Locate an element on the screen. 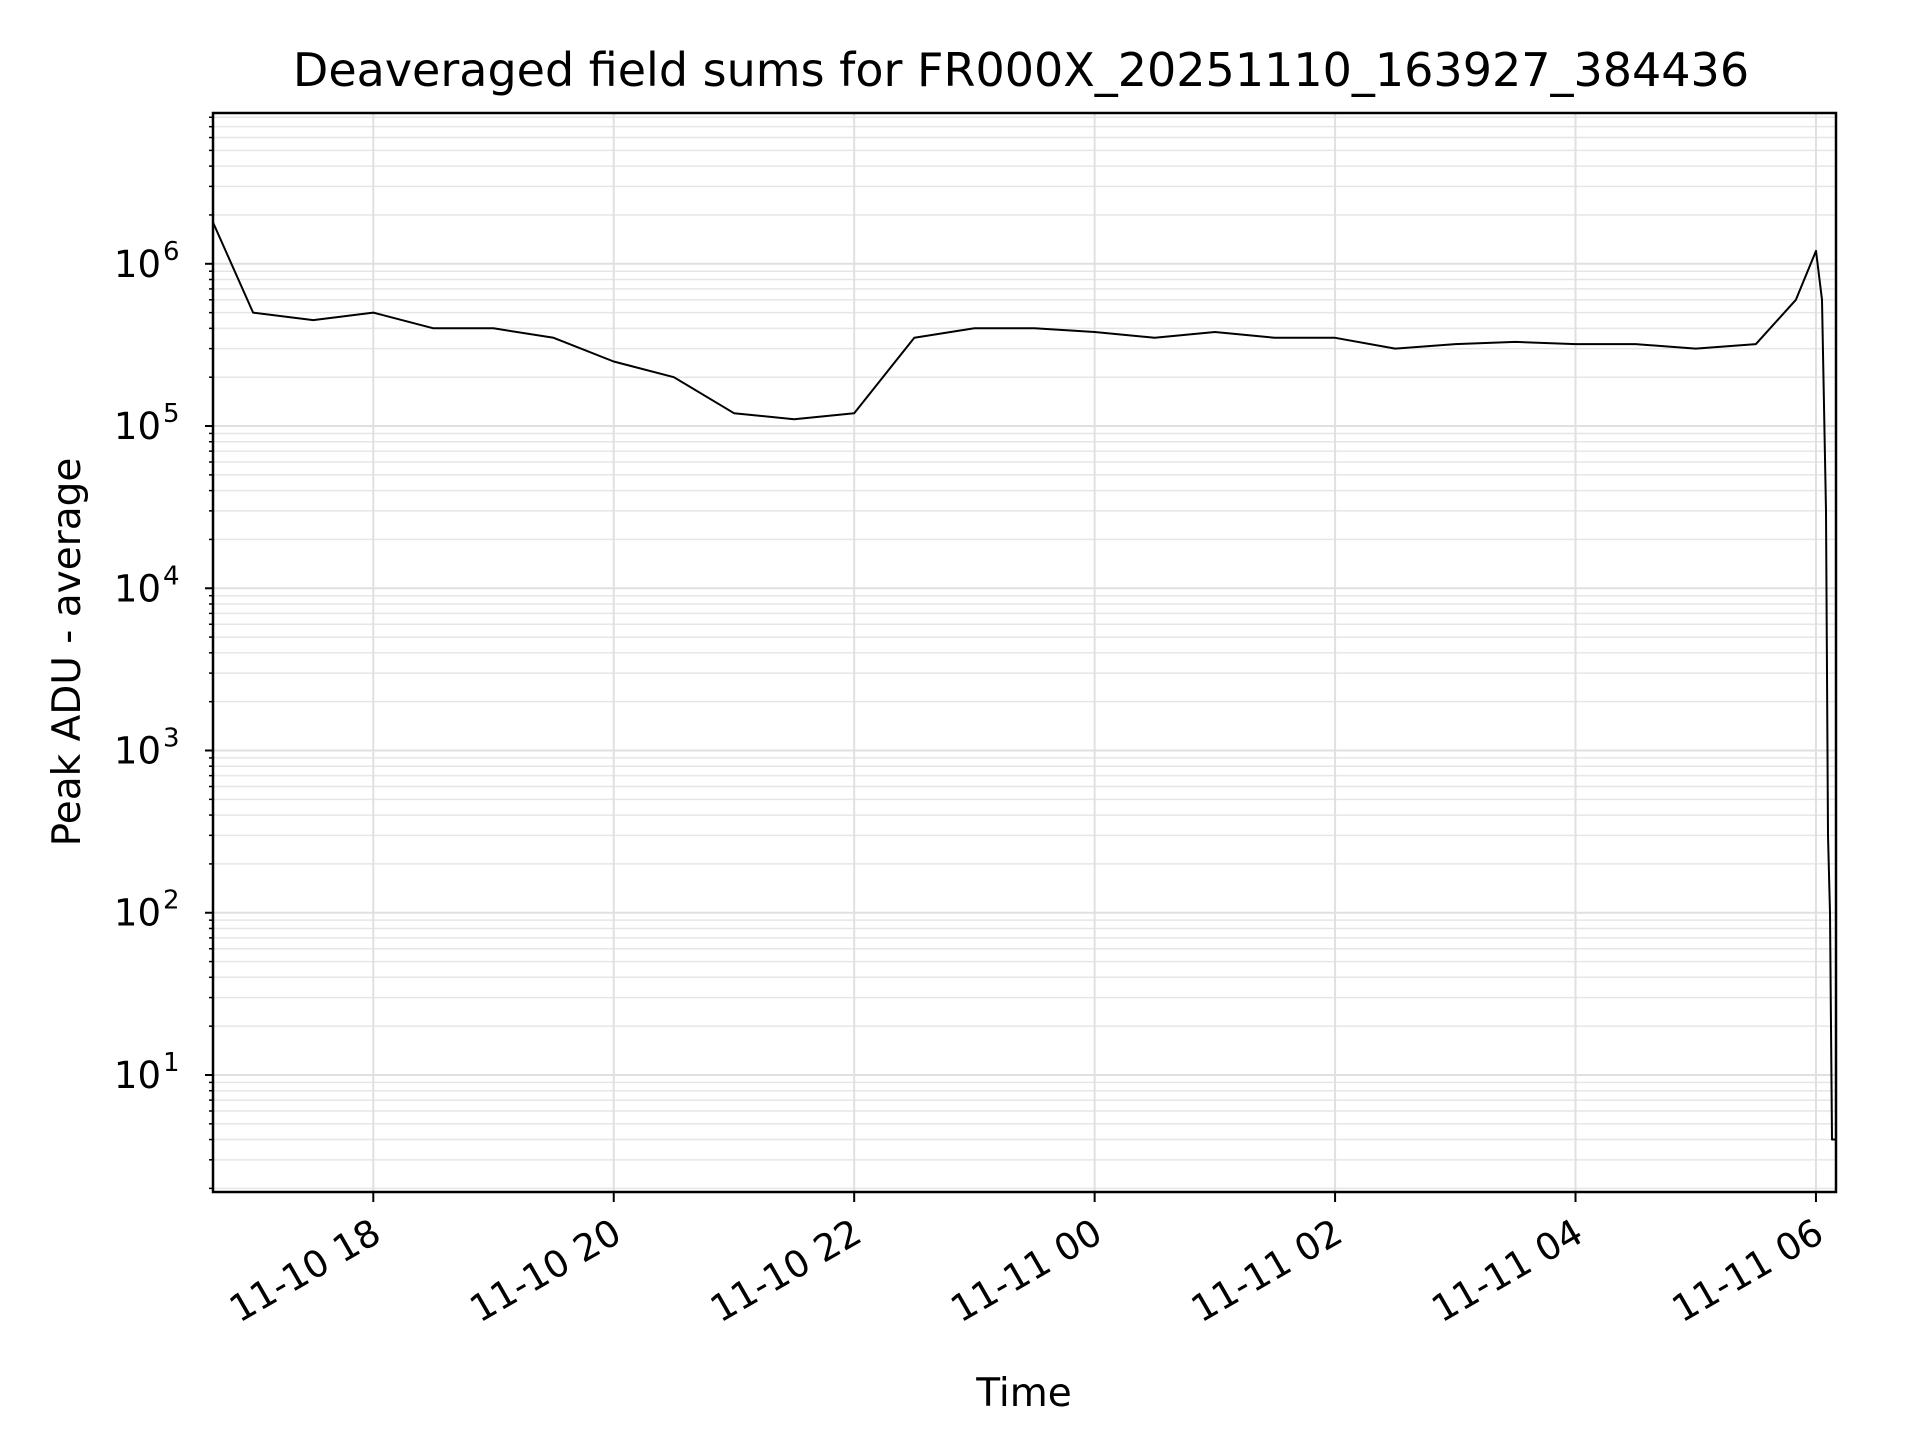 The height and width of the screenshot is (1440, 1920). x-tick-label: 11-10 20 is located at coordinates (546, 1271).